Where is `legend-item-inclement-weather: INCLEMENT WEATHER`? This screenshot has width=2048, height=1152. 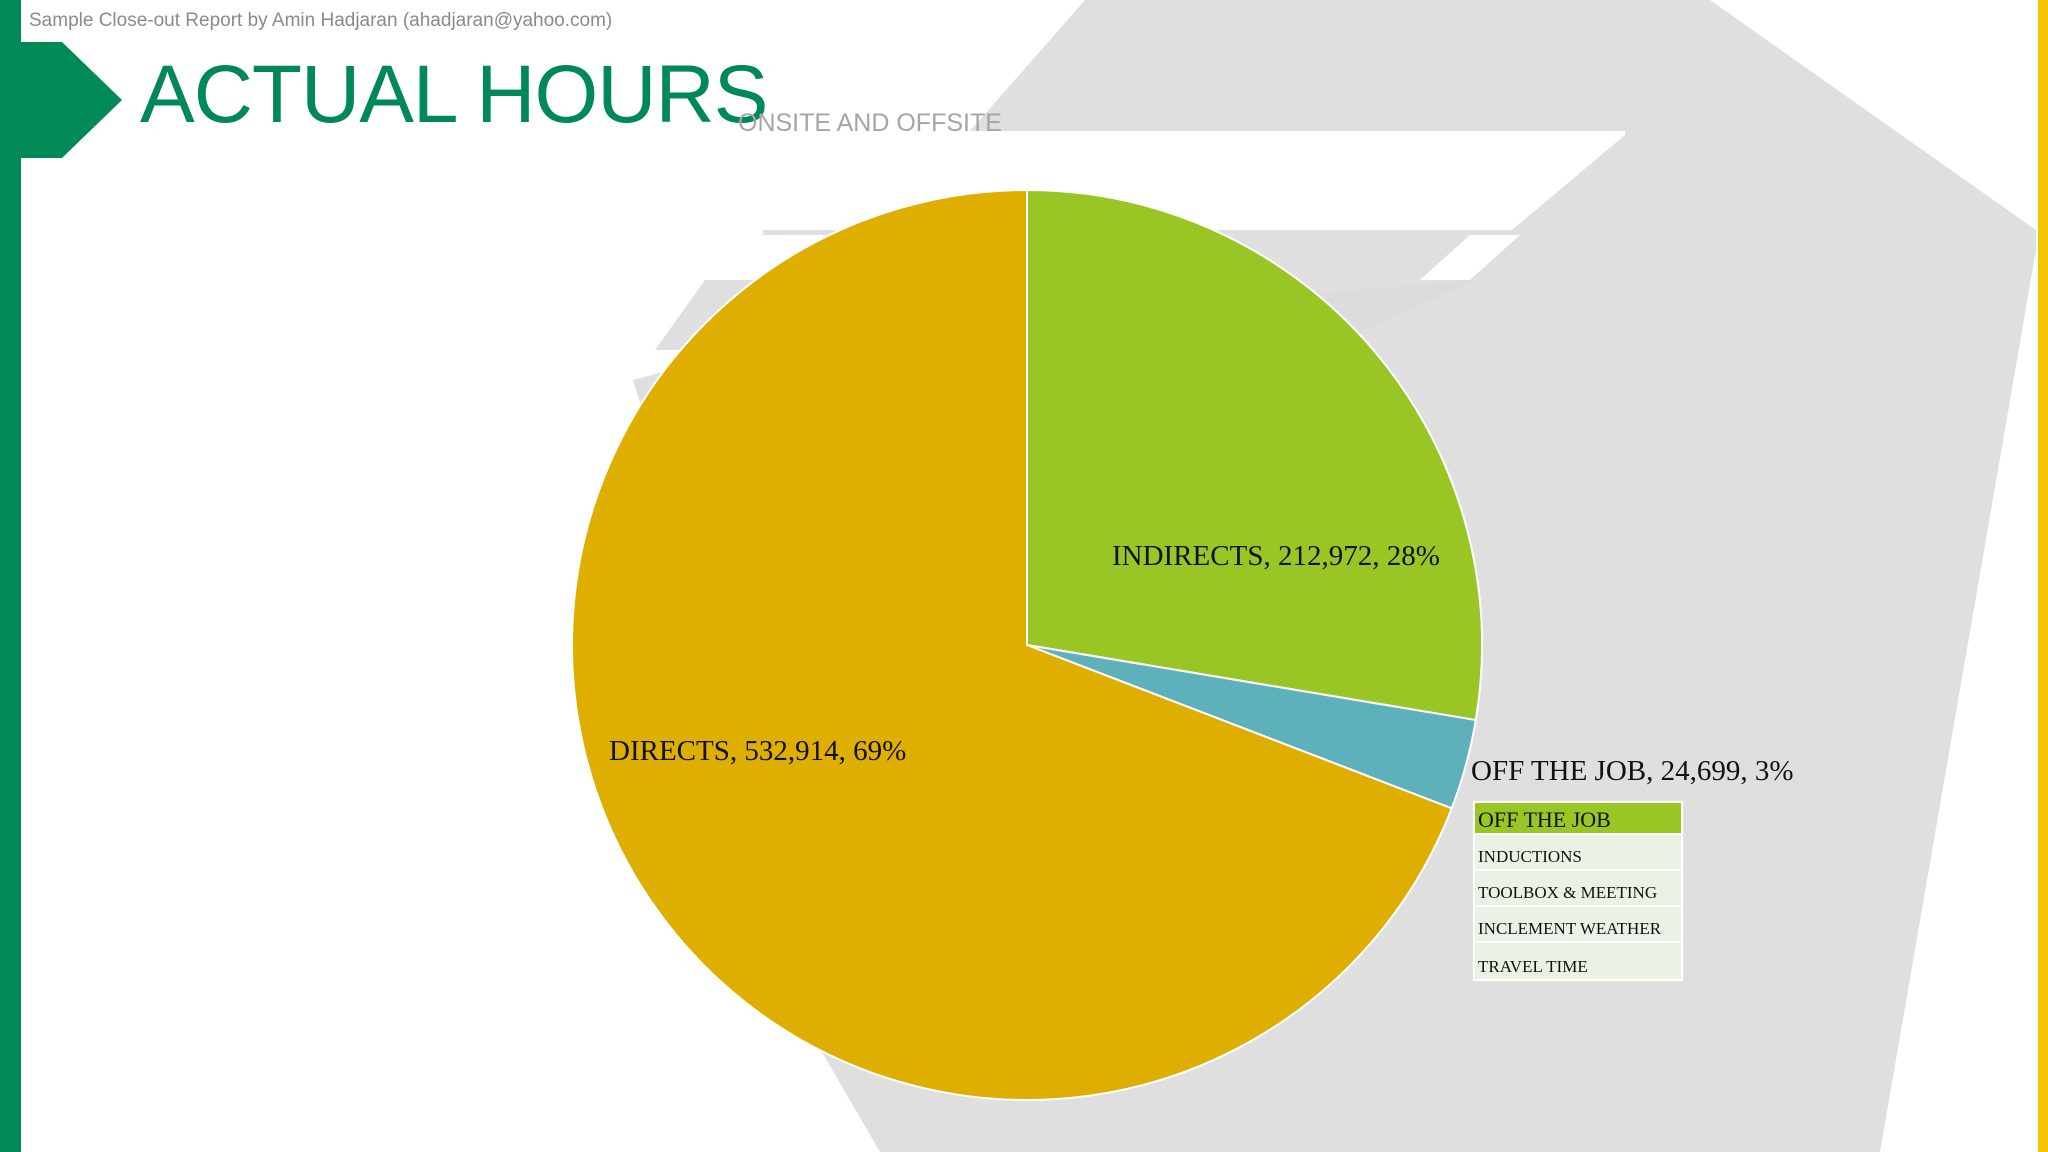
legend-item-inclement-weather: INCLEMENT WEATHER is located at coordinates (1578, 925).